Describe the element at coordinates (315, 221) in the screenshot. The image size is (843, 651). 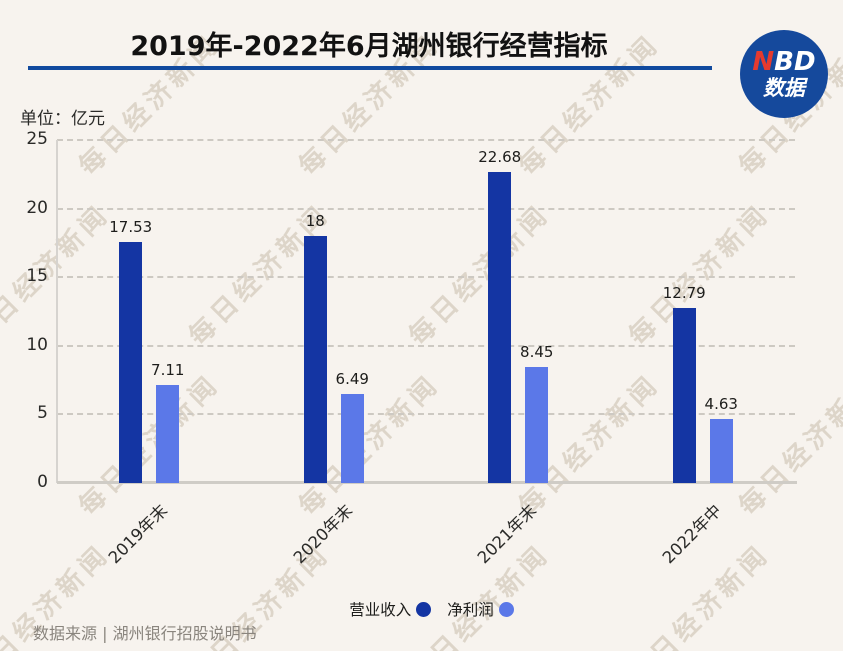
I see `bar-value-label: 18` at that location.